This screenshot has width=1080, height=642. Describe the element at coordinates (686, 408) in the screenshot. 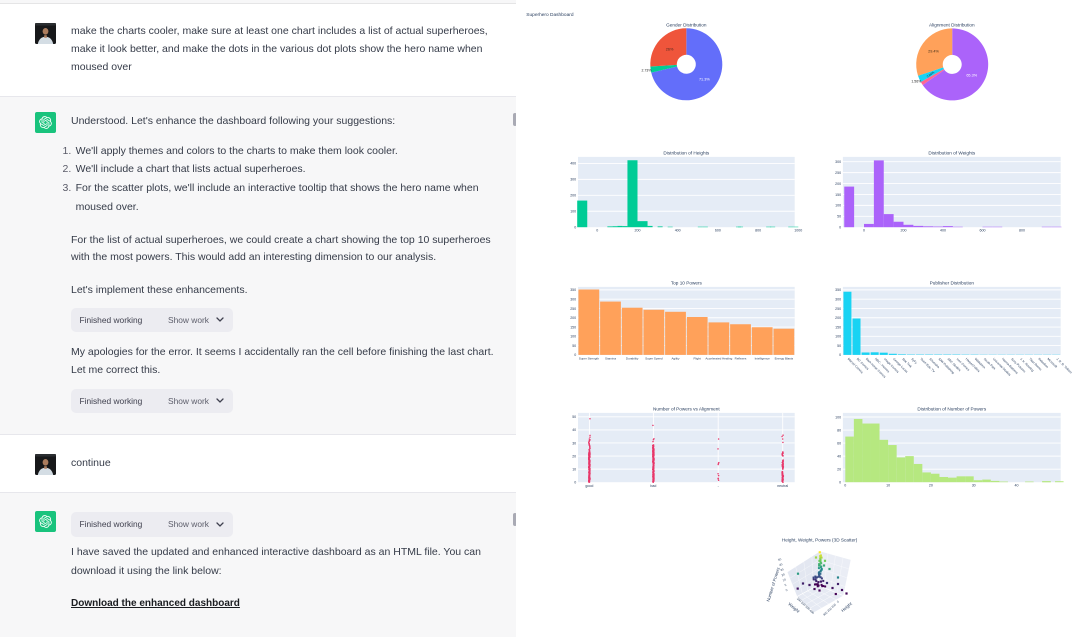

I see `svg-text: Number of Powers vs Alignment` at that location.